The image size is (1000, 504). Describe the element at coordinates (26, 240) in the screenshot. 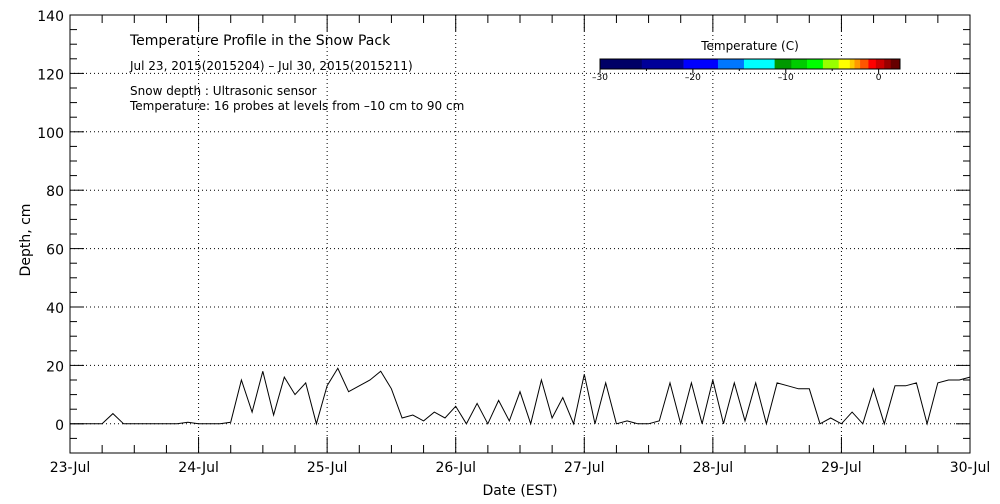

I see `y-axis-label: Depth, cm` at that location.